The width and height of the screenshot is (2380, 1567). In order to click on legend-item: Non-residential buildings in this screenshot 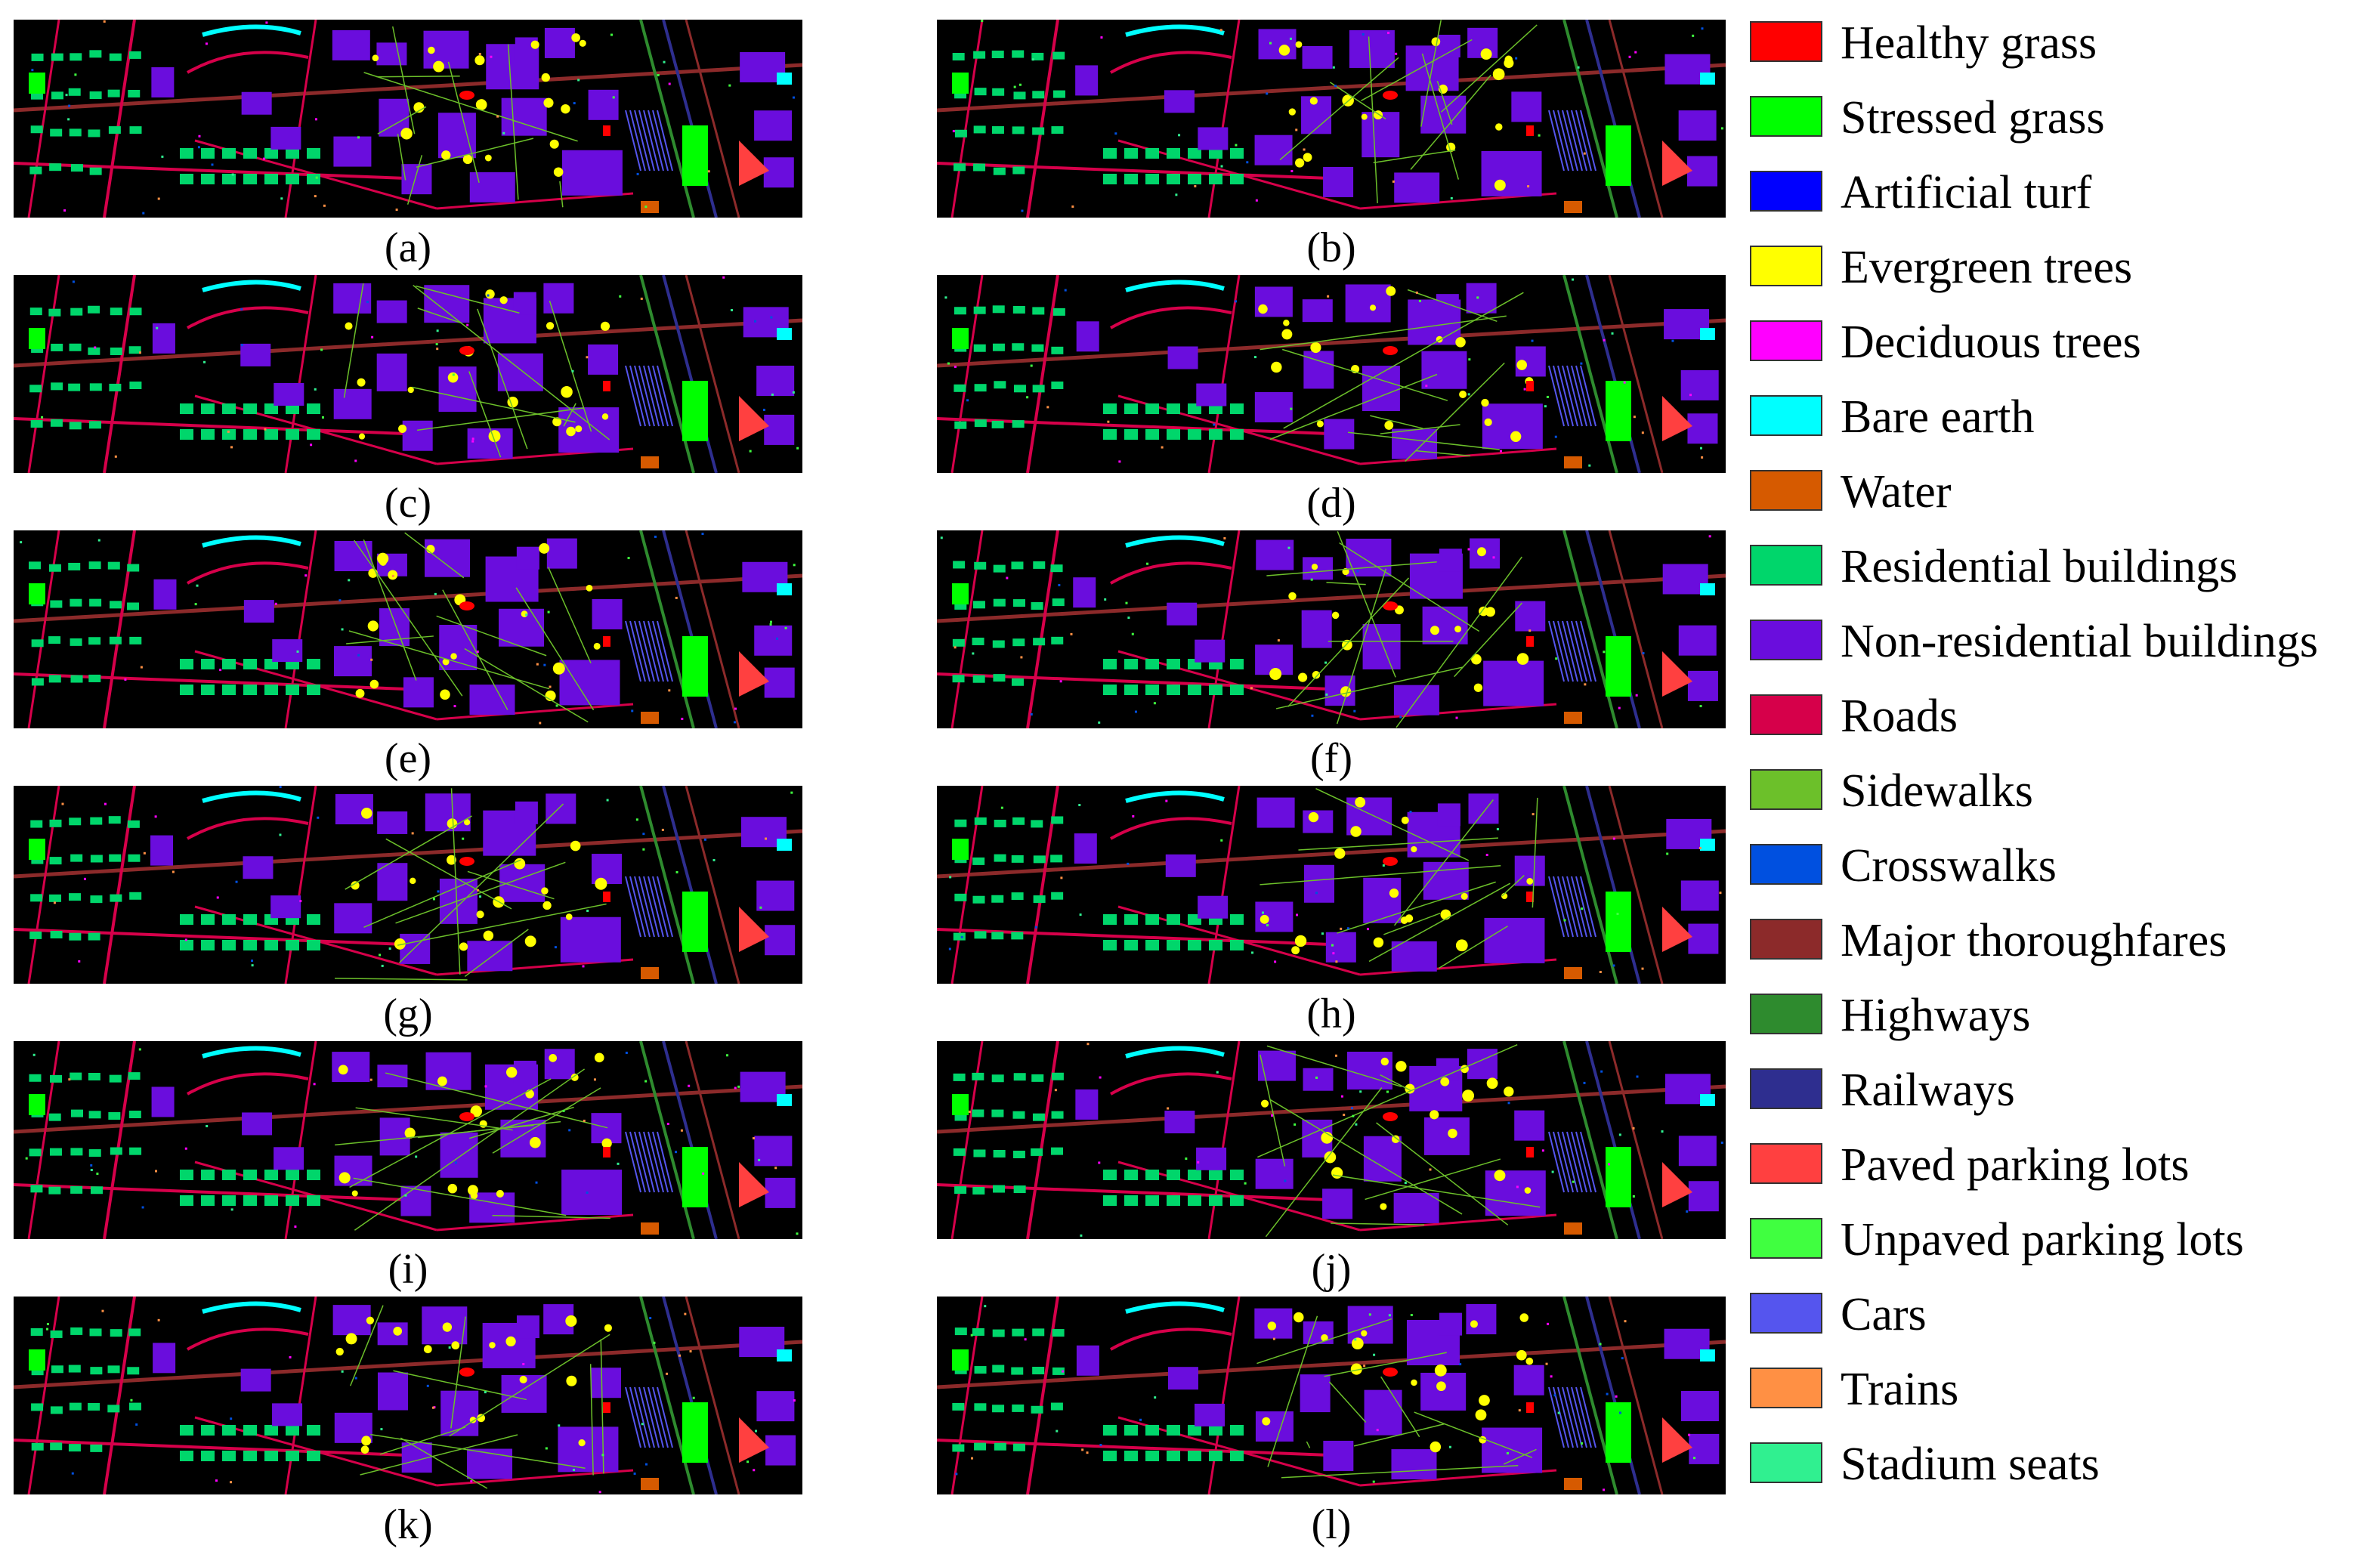, I will do `click(2065, 644)`.